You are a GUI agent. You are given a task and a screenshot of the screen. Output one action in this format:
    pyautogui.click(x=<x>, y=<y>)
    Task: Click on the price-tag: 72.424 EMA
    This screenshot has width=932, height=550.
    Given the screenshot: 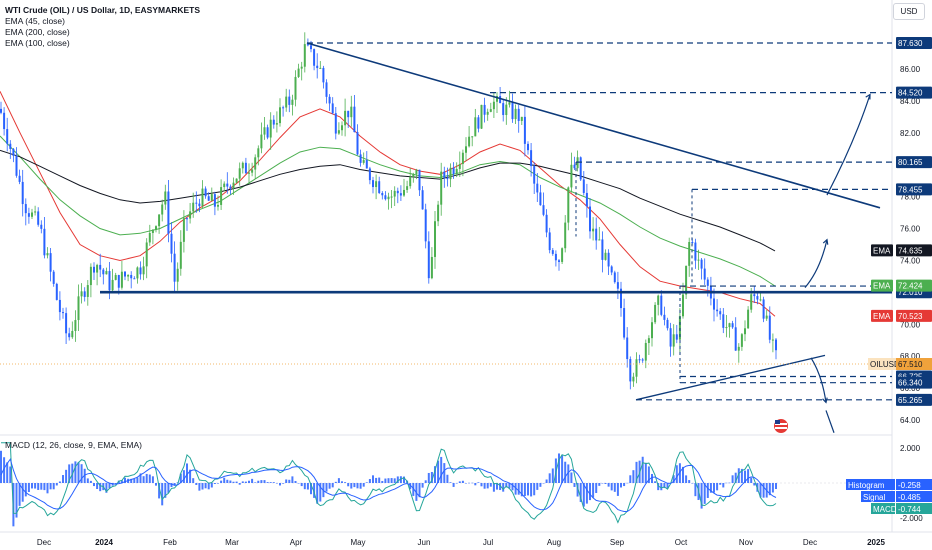 What is the action you would take?
    pyautogui.click(x=901, y=285)
    